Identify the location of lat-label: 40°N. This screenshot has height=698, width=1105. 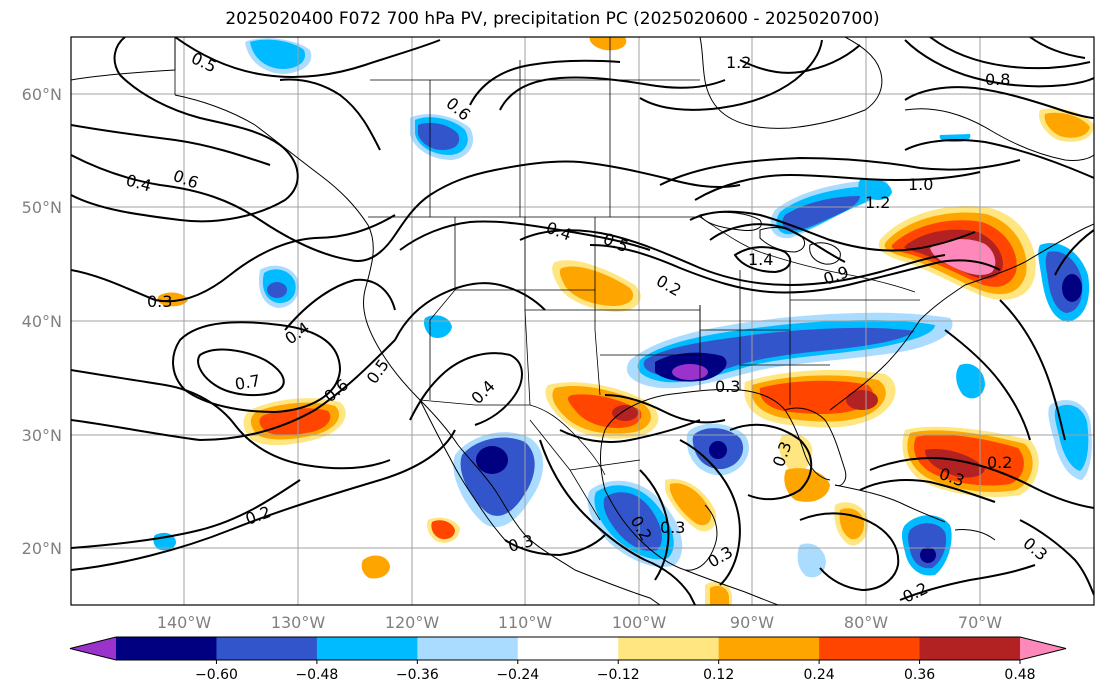
(42, 321).